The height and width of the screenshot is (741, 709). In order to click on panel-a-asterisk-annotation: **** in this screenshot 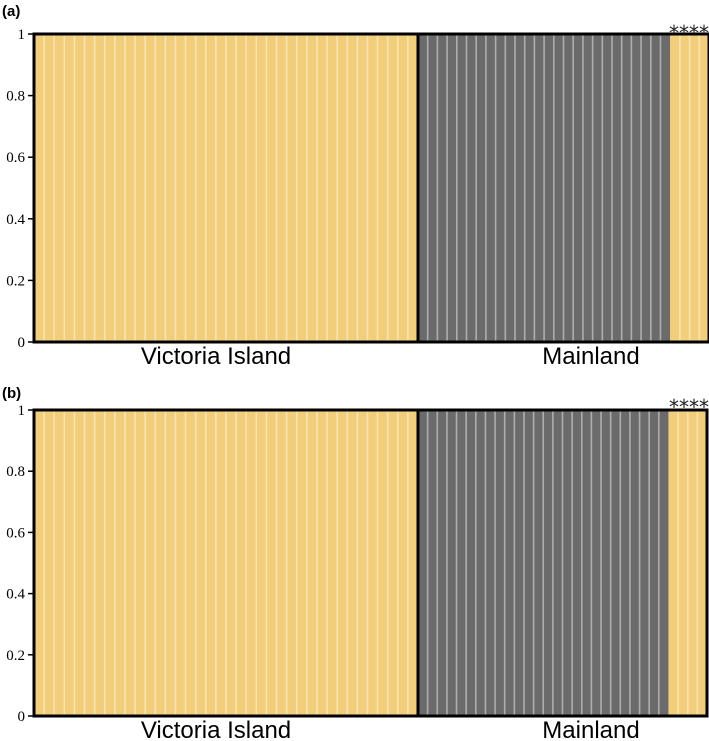, I will do `click(689, 33)`.